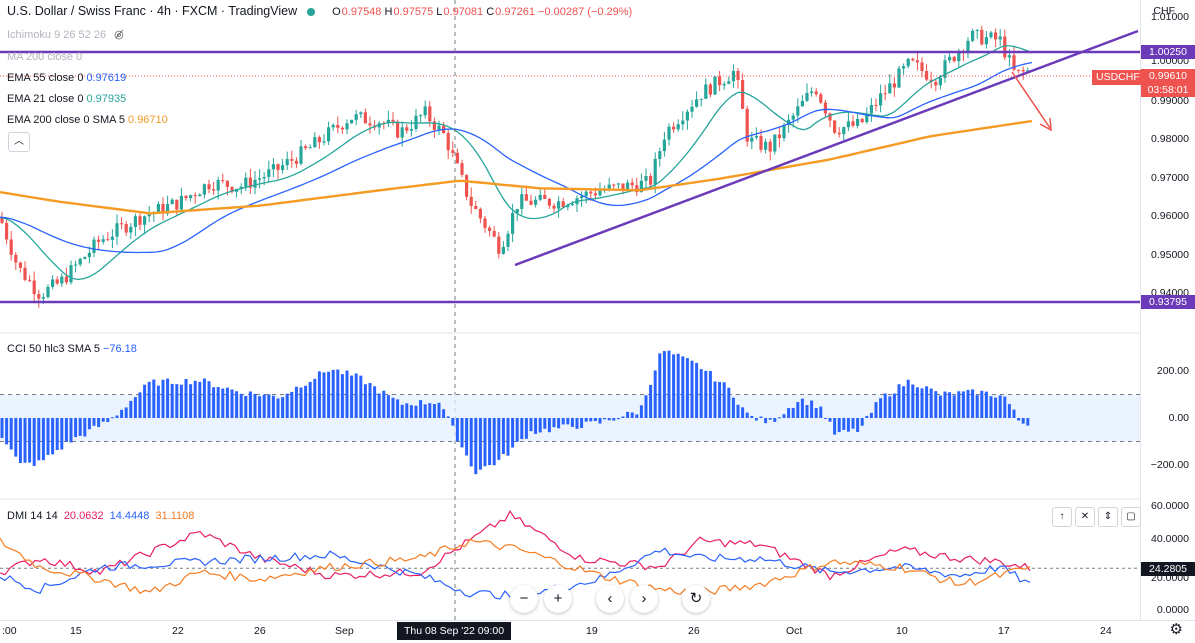 This screenshot has width=1195, height=643. I want to click on ema200-legend: EMA 200 close 0 SMA 5 0.96710, so click(87, 120).